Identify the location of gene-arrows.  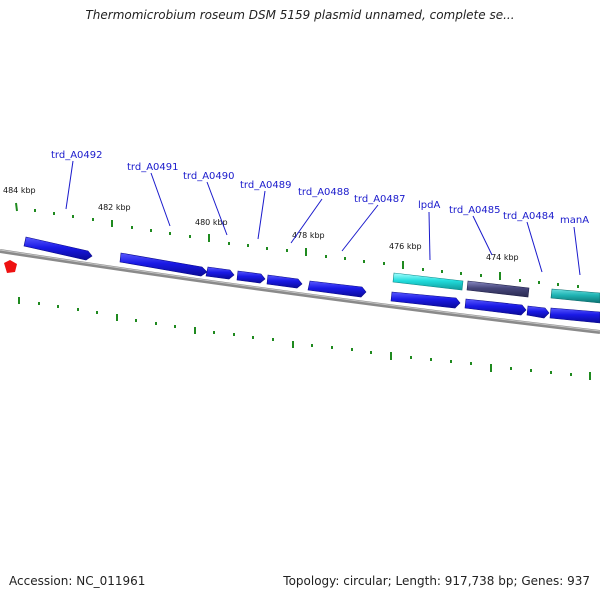
(311, 280).